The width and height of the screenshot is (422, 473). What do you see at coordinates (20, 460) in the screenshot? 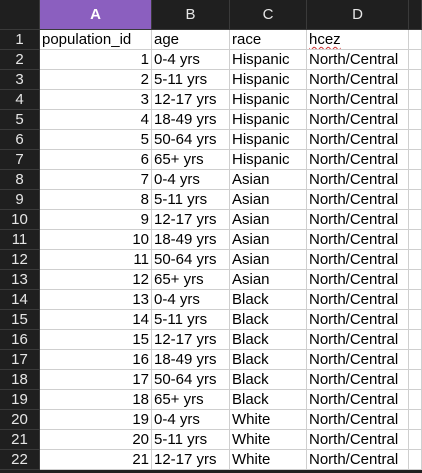
I see `row-header: 22` at bounding box center [20, 460].